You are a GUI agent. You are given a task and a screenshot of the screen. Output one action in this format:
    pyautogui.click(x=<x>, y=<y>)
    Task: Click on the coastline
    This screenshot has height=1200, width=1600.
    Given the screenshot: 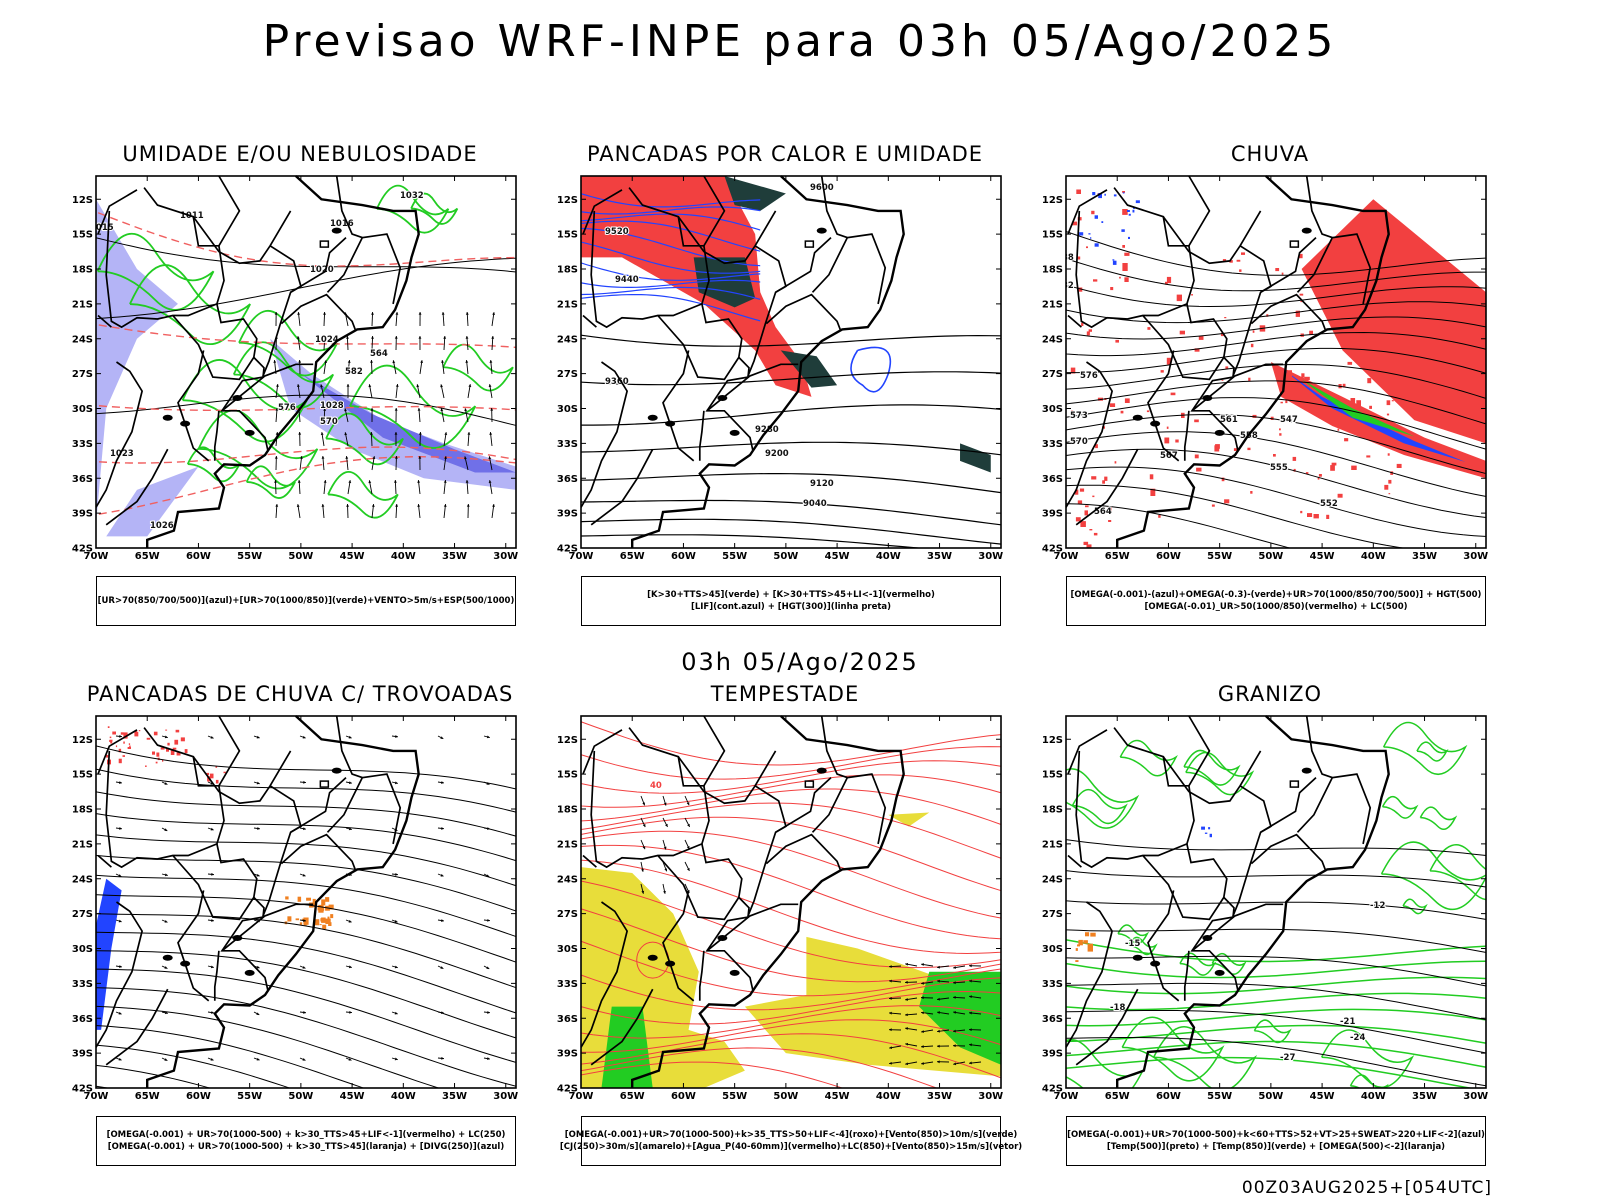 What is the action you would take?
    pyautogui.click(x=768, y=901)
    